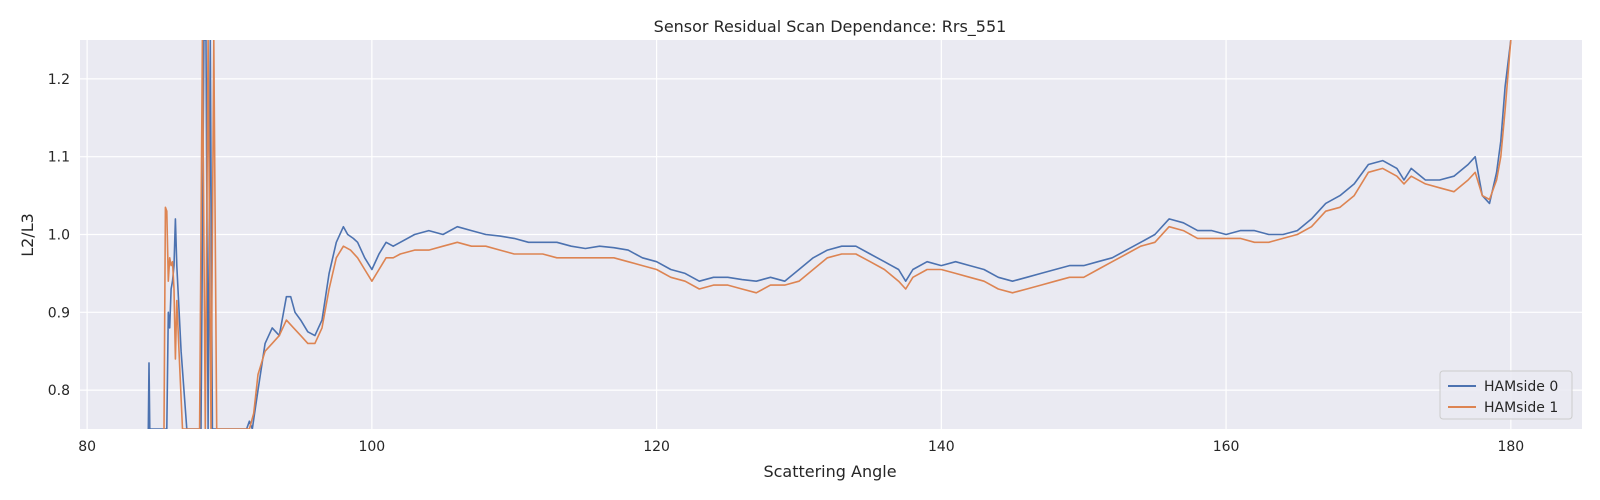  I want to click on y-tick-label: 1.2, so click(59, 80).